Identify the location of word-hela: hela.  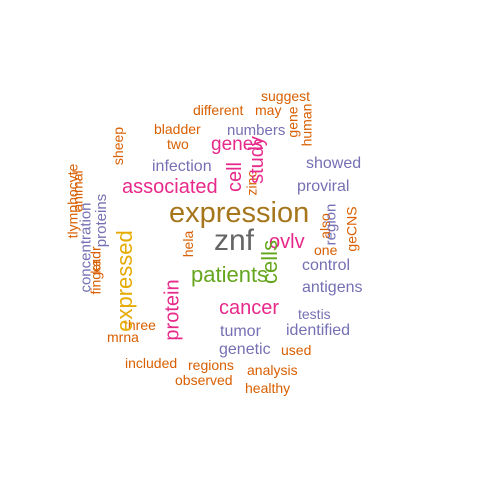
(188, 244).